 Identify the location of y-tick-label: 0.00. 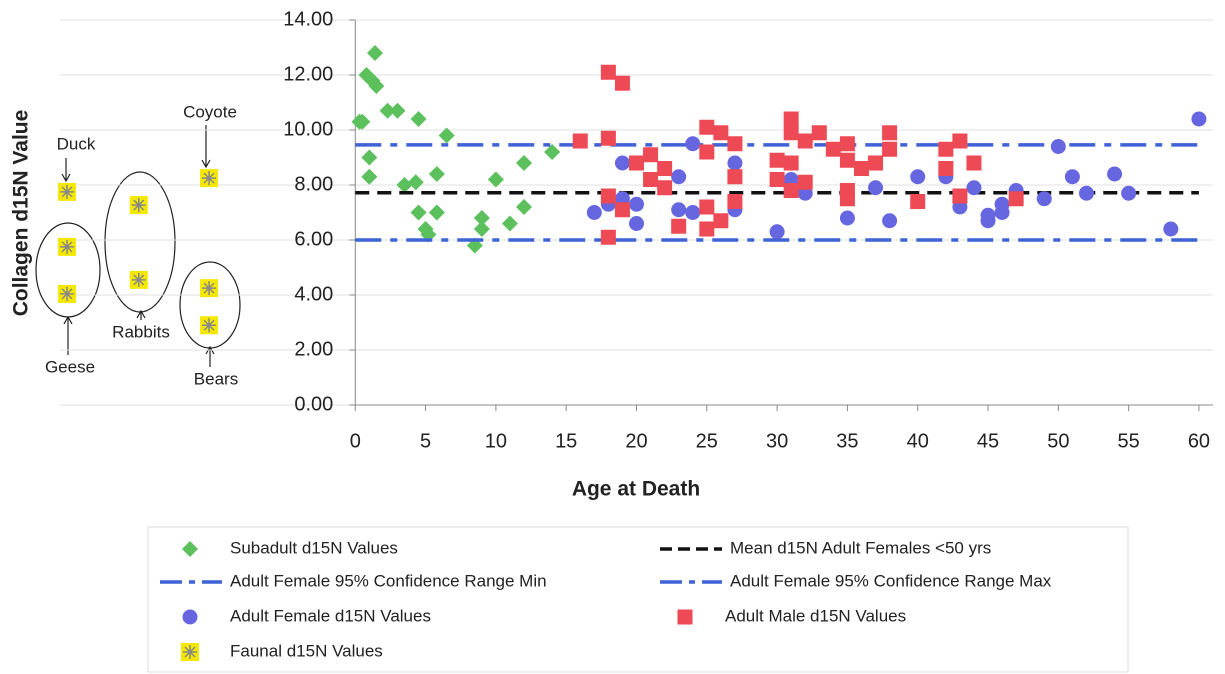
(313, 404).